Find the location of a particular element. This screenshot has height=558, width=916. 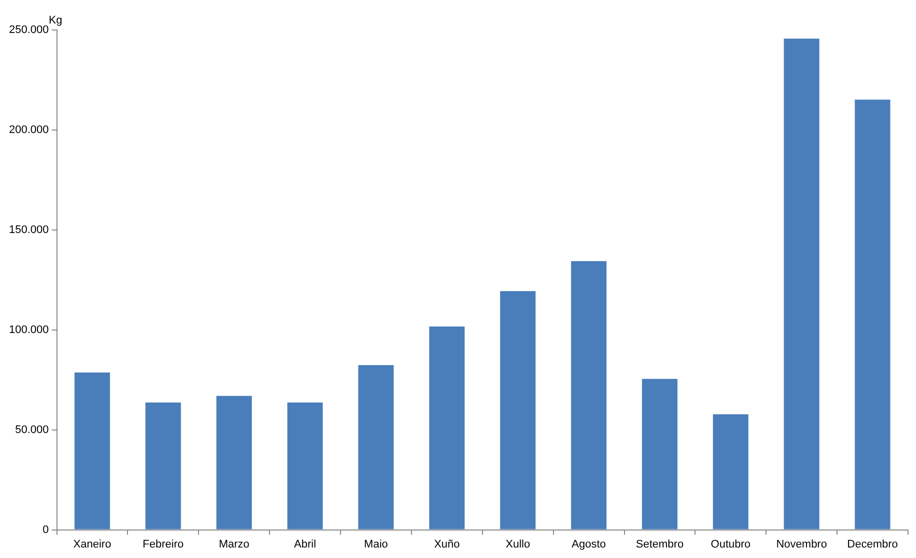

x-tick-label: Marzo is located at coordinates (234, 544).